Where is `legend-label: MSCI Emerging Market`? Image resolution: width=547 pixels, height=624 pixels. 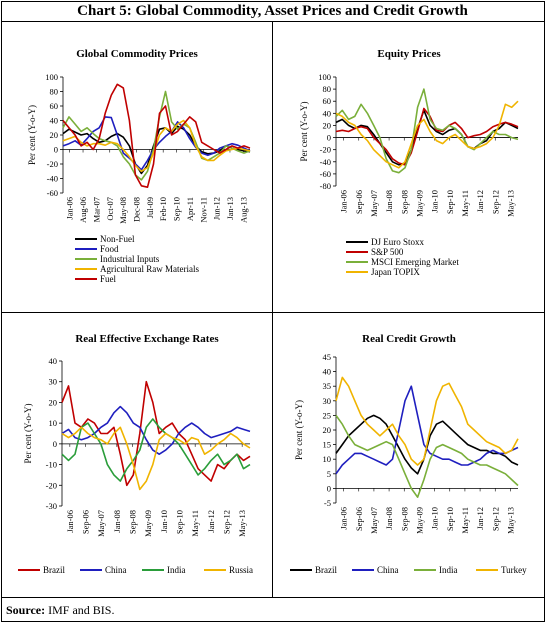 legend-label: MSCI Emerging Market is located at coordinates (415, 262).